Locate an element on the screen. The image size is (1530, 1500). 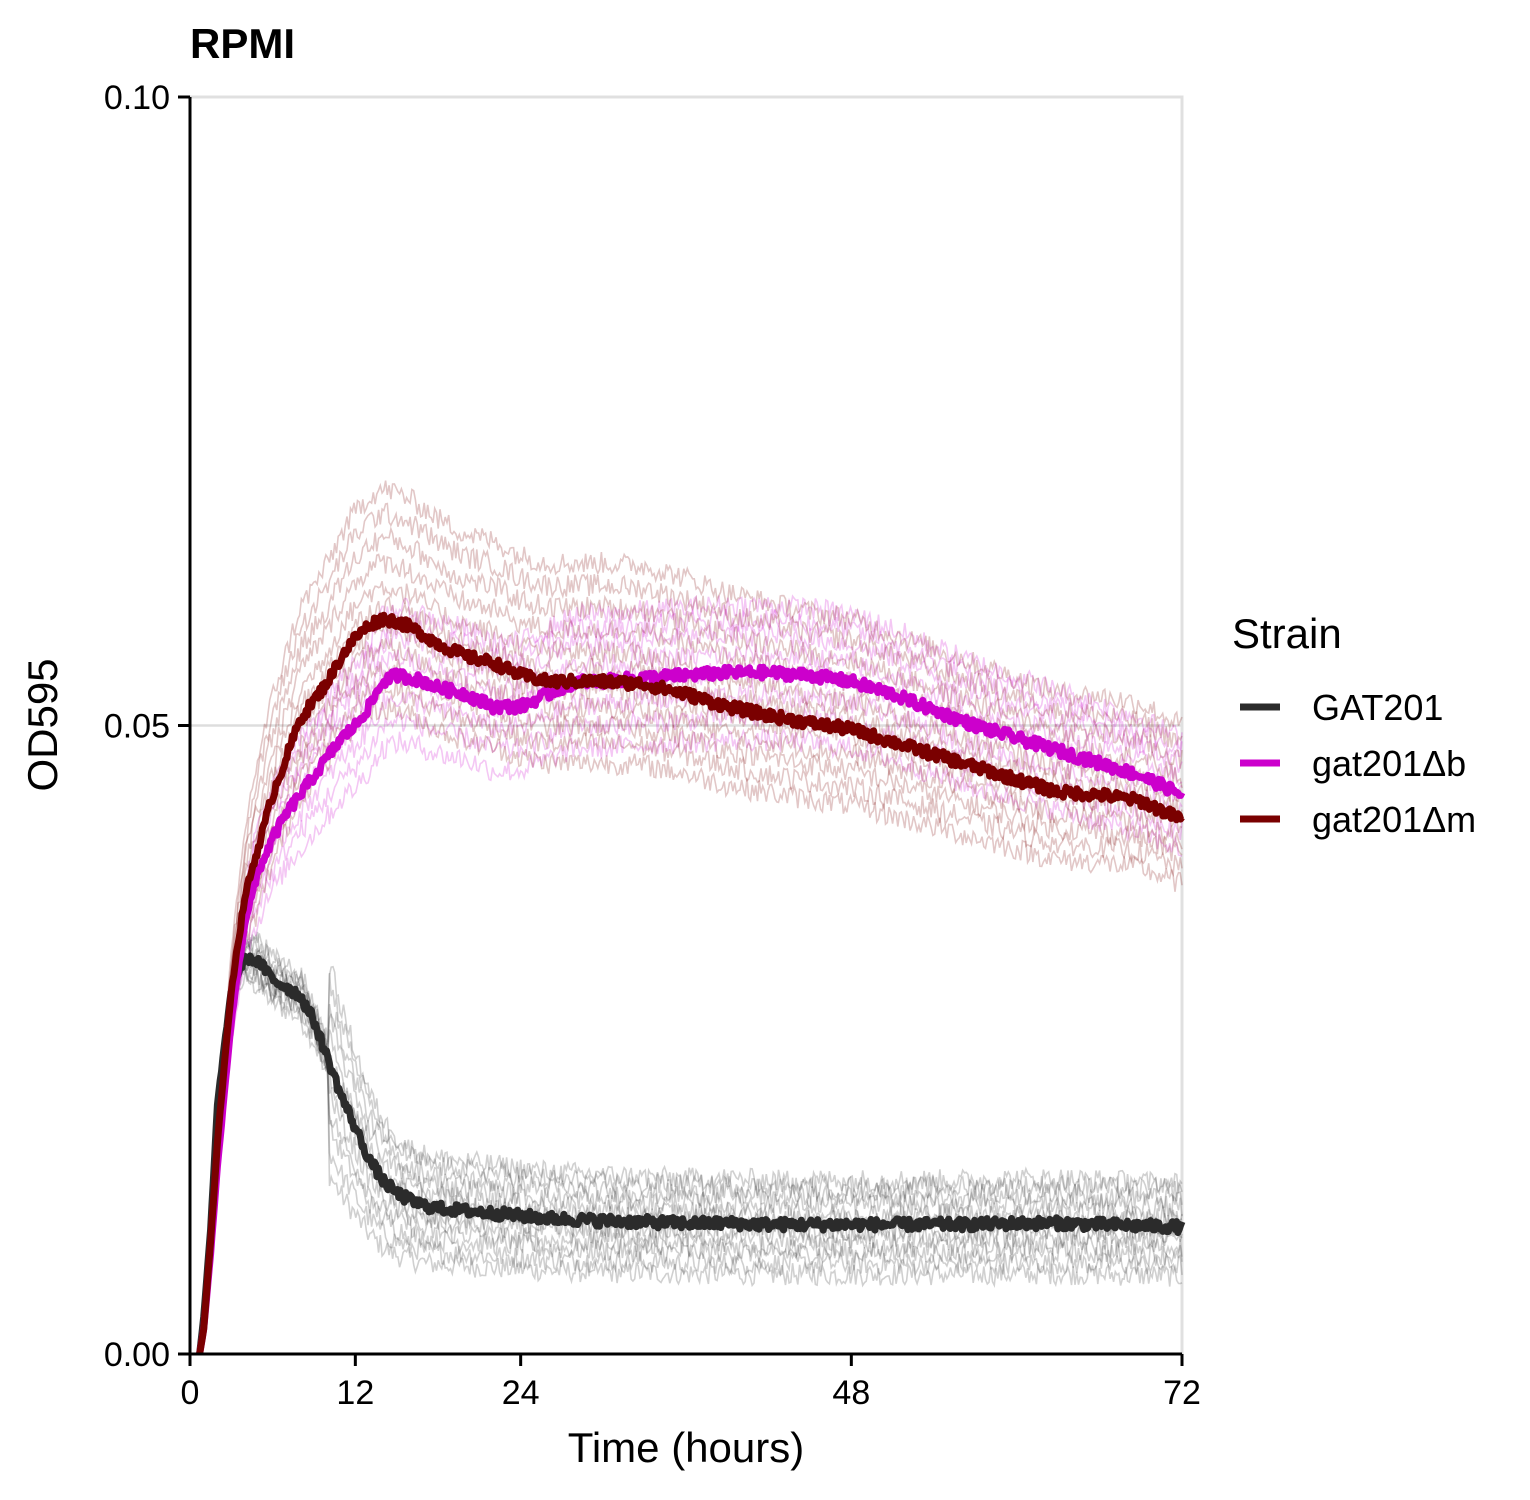
y-tick-label: 0.10 is located at coordinates (137, 98).